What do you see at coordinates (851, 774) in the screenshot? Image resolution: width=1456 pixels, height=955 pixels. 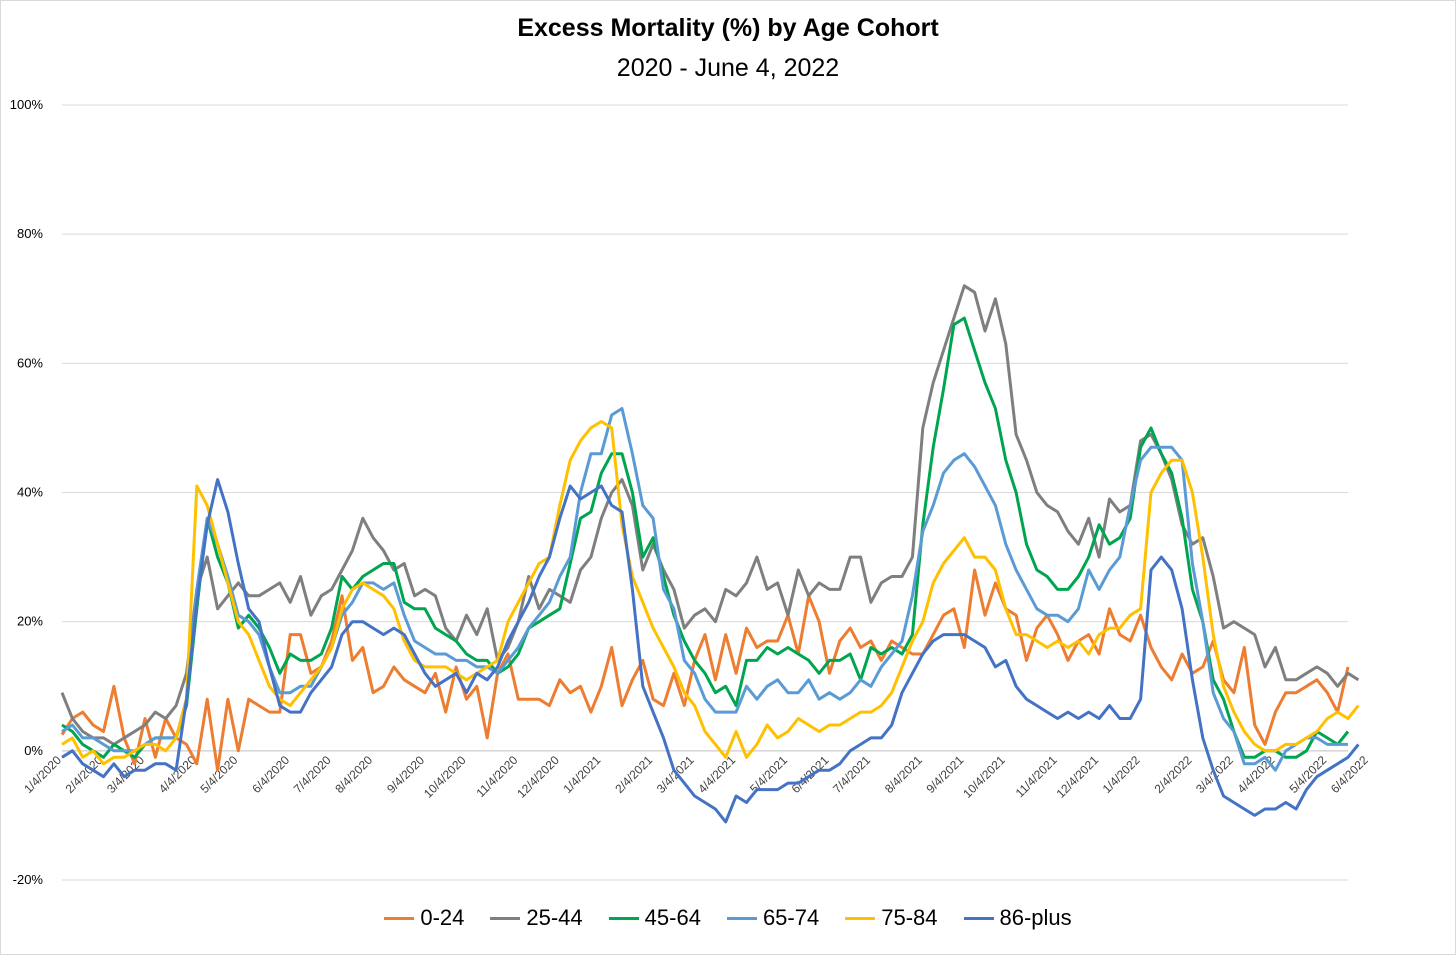 I see `x-tick-label: 7/4/2021` at bounding box center [851, 774].